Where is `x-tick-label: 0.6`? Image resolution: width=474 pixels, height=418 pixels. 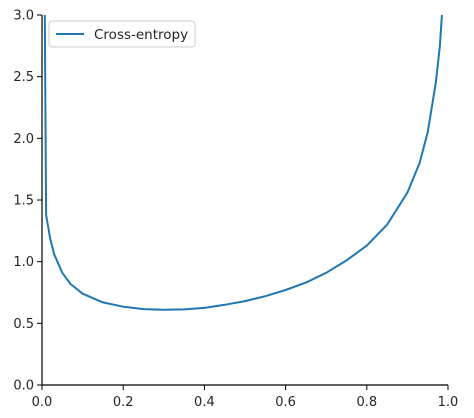
x-tick-label: 0.6 is located at coordinates (285, 402).